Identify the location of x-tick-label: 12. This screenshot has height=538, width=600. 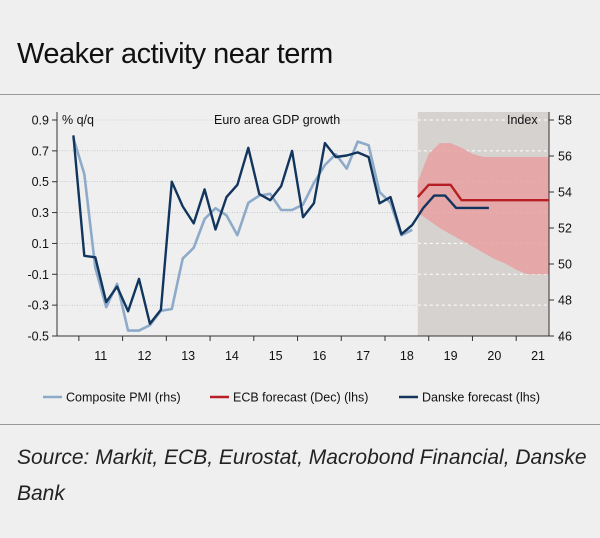
(145, 356).